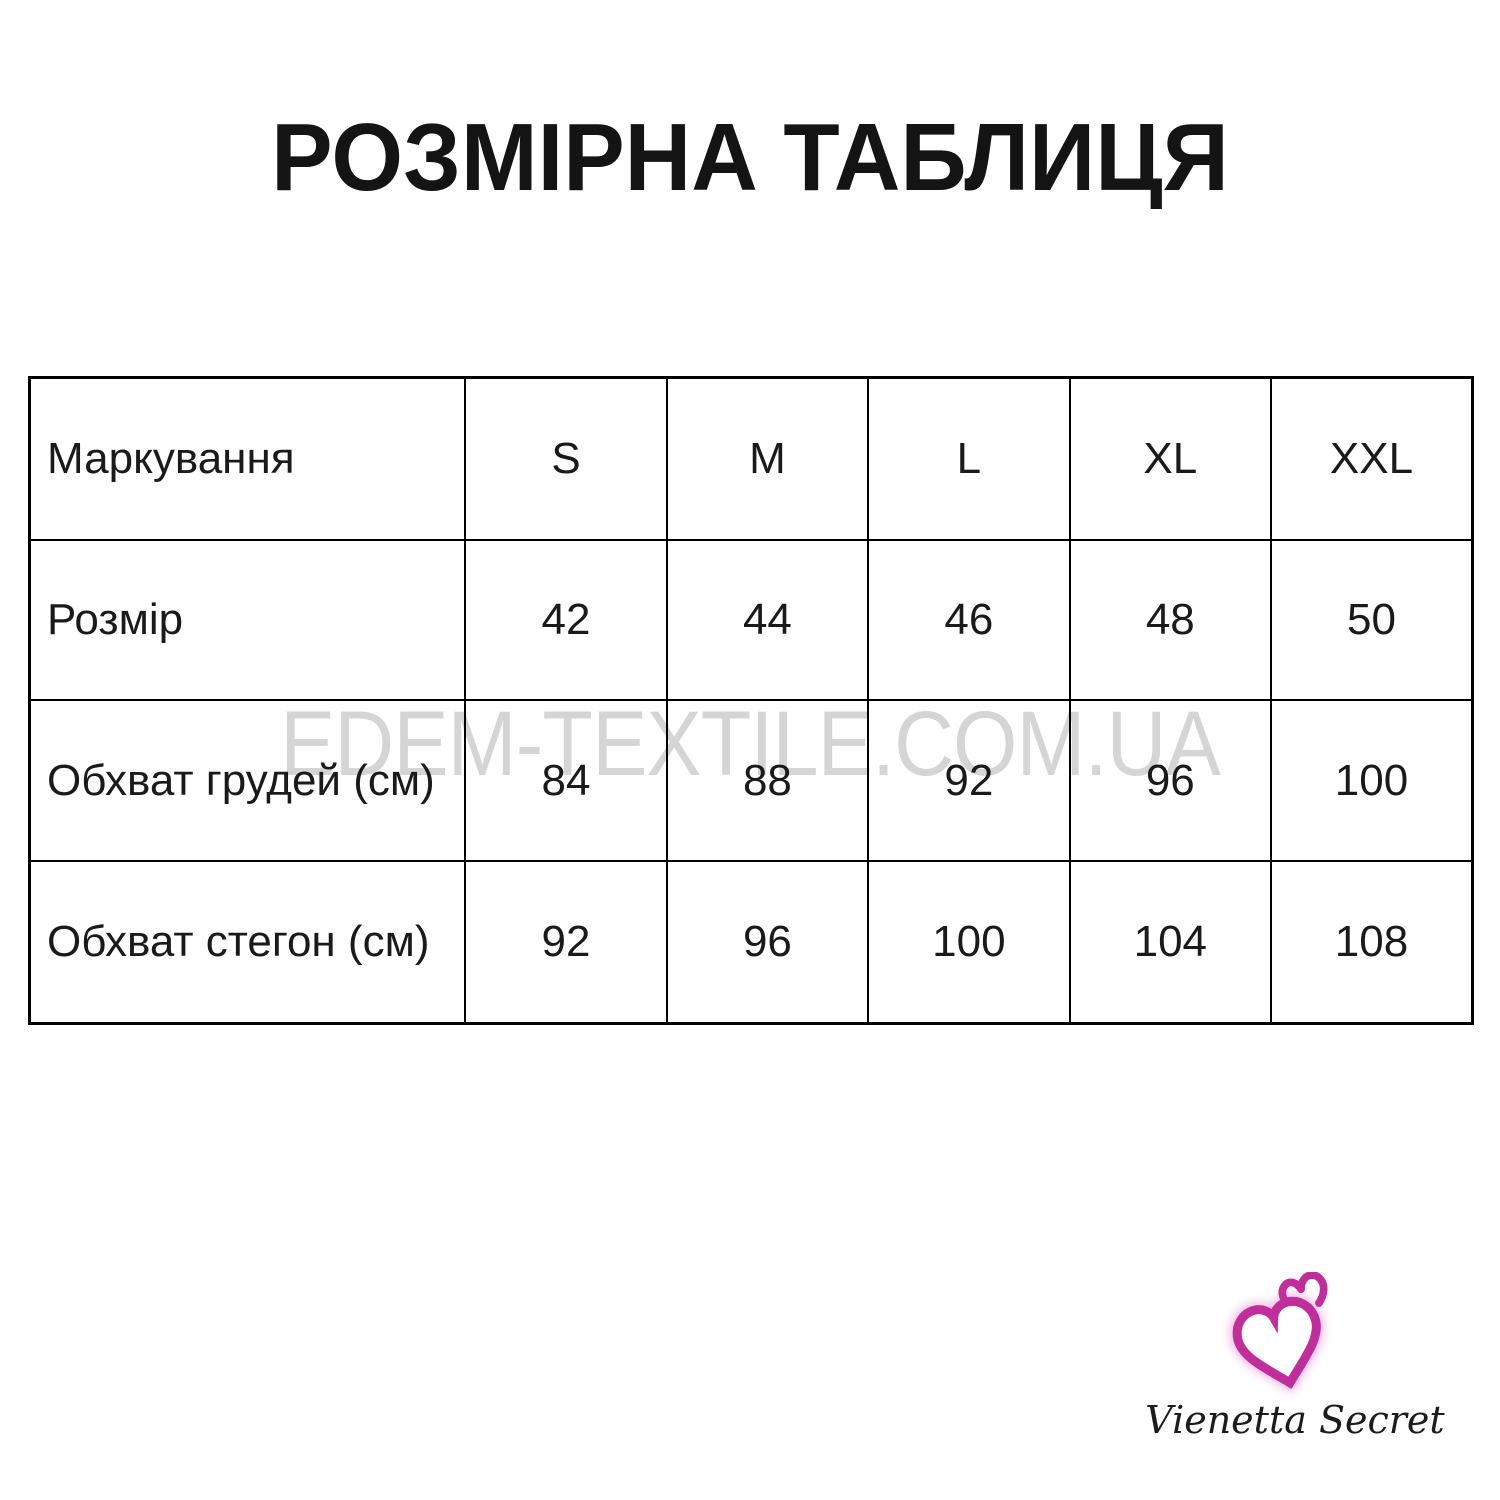 The height and width of the screenshot is (1500, 1500). I want to click on row-label-cell: Обхват грудей (см), so click(247, 781).